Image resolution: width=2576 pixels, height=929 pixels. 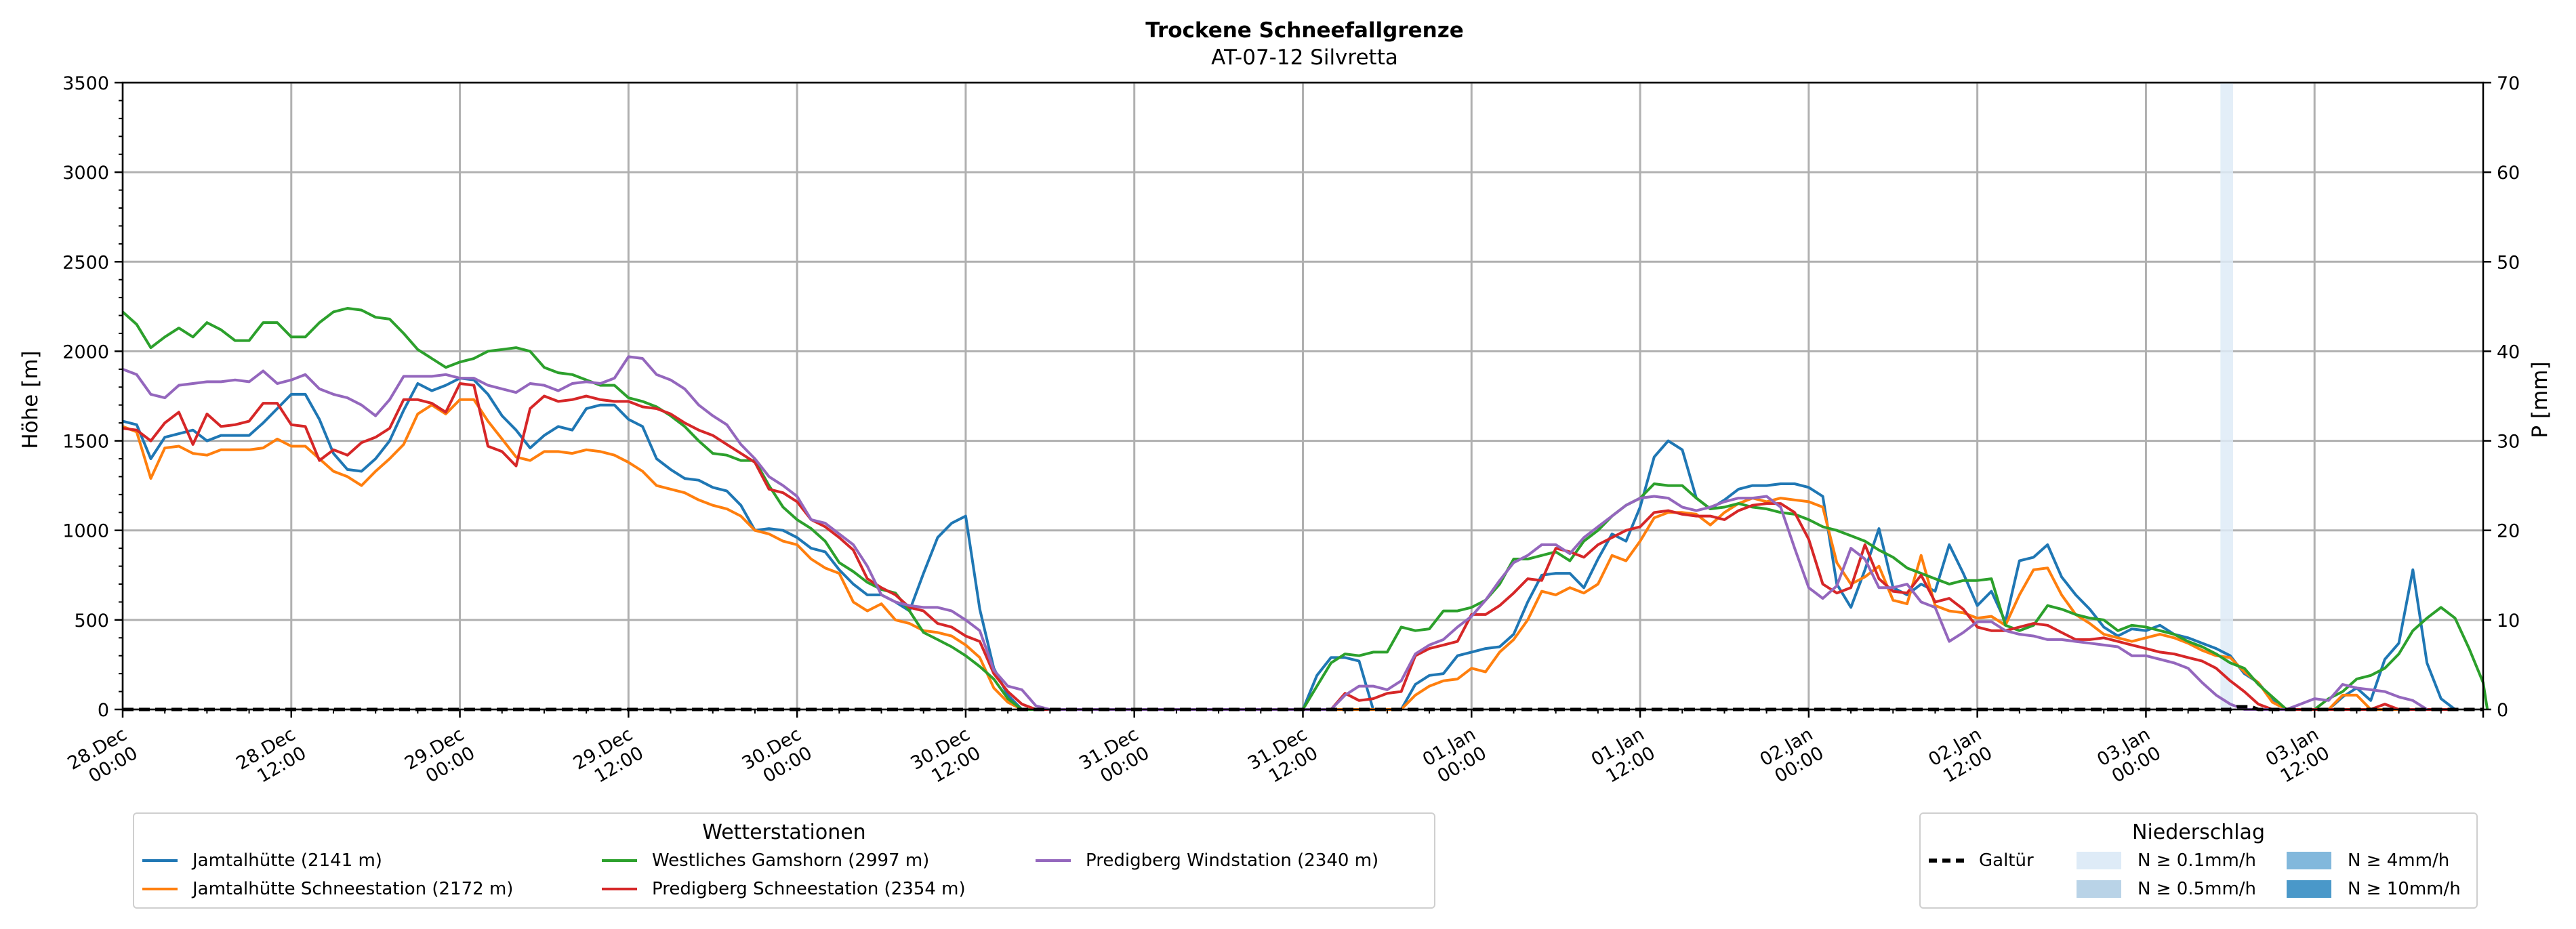 What do you see at coordinates (1115, 759) in the screenshot?
I see `x-tick-label: 31.Dec00:00` at bounding box center [1115, 759].